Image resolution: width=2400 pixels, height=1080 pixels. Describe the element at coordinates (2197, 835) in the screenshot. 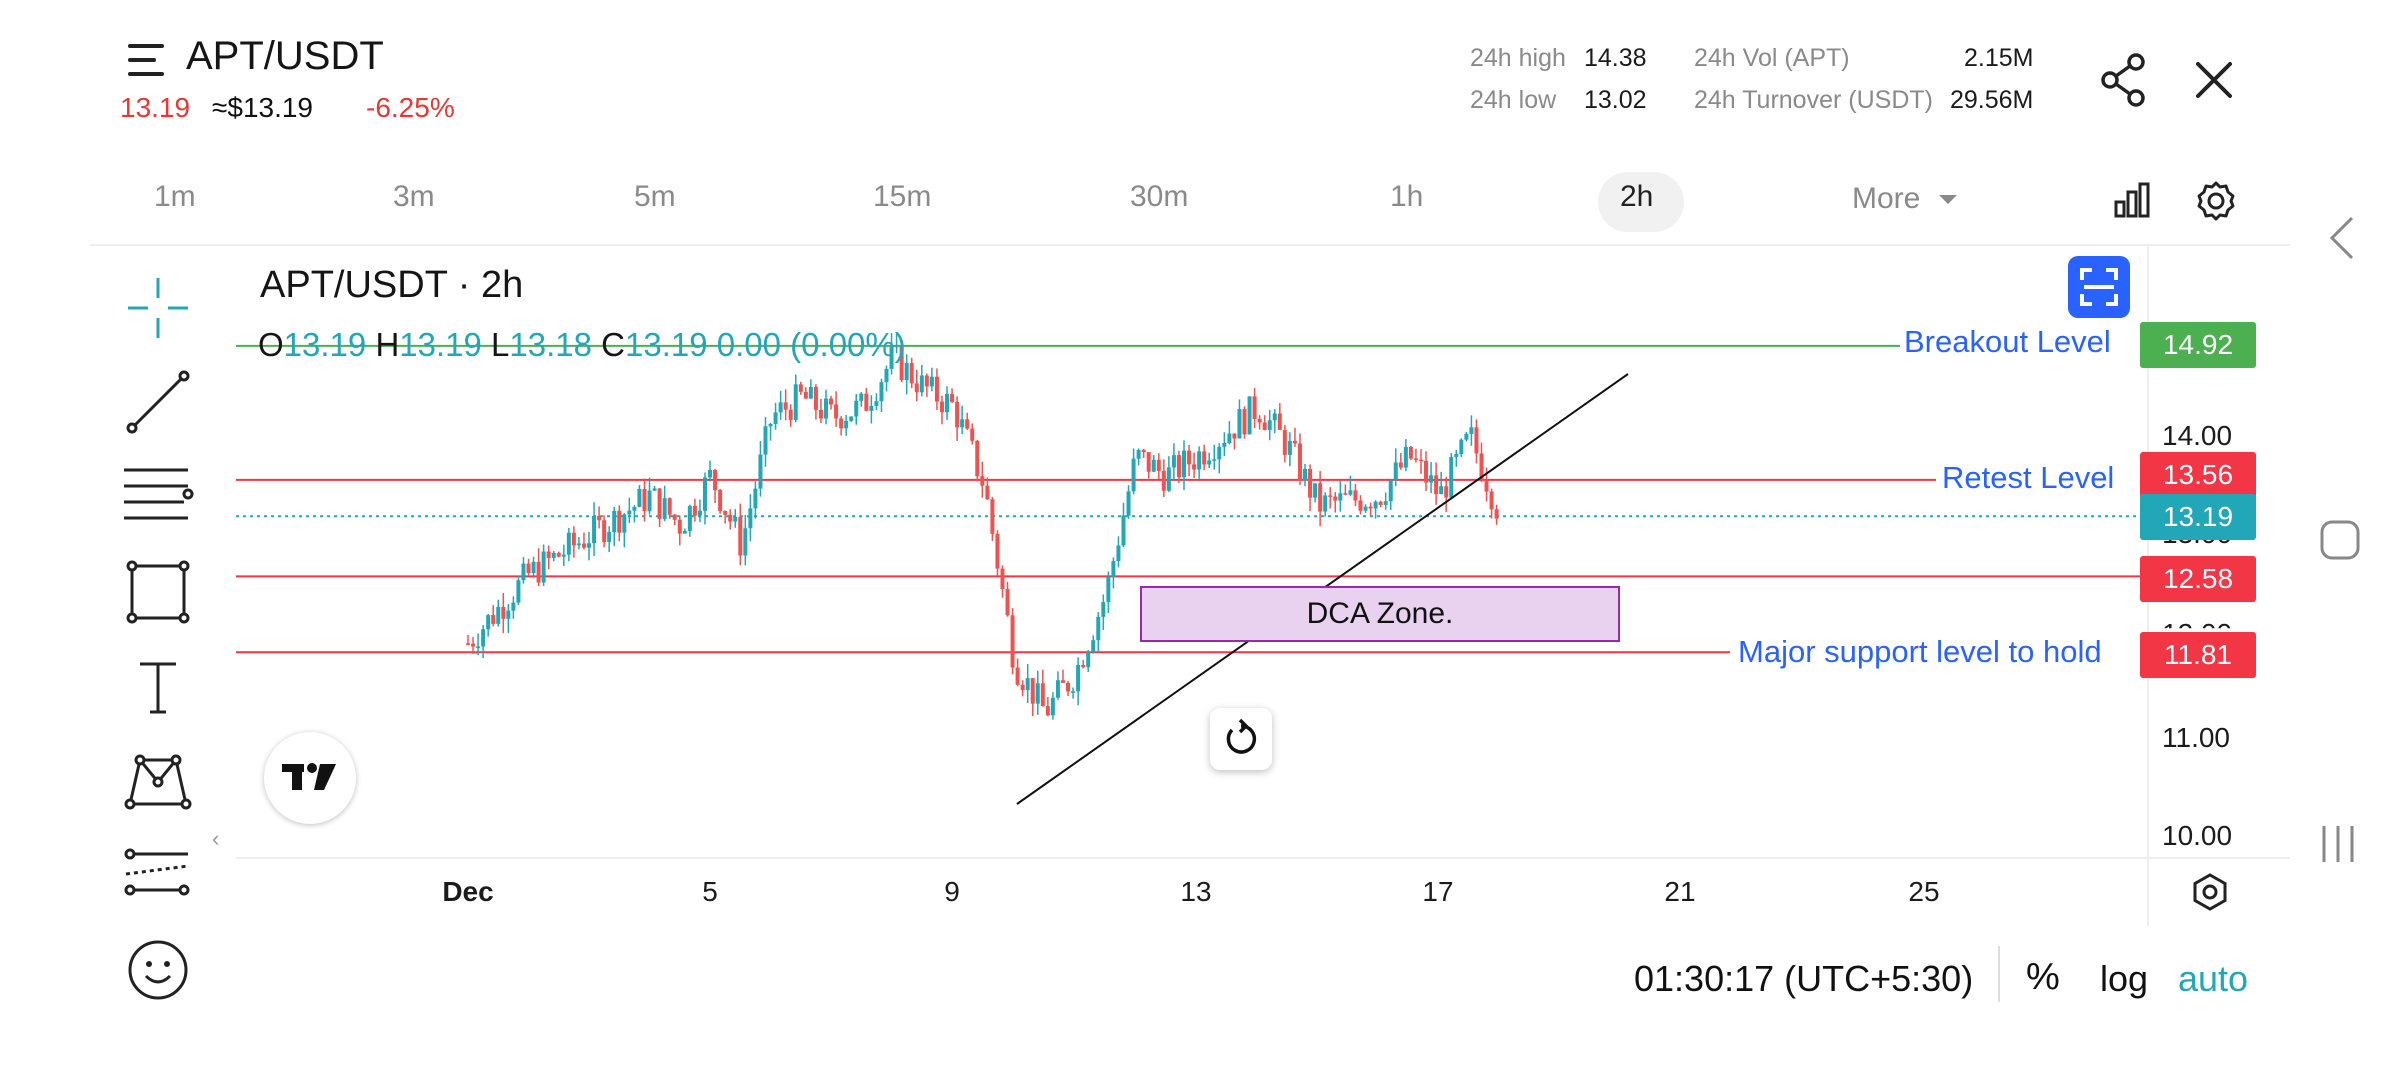

I see `axis-price-10: 10.00` at that location.